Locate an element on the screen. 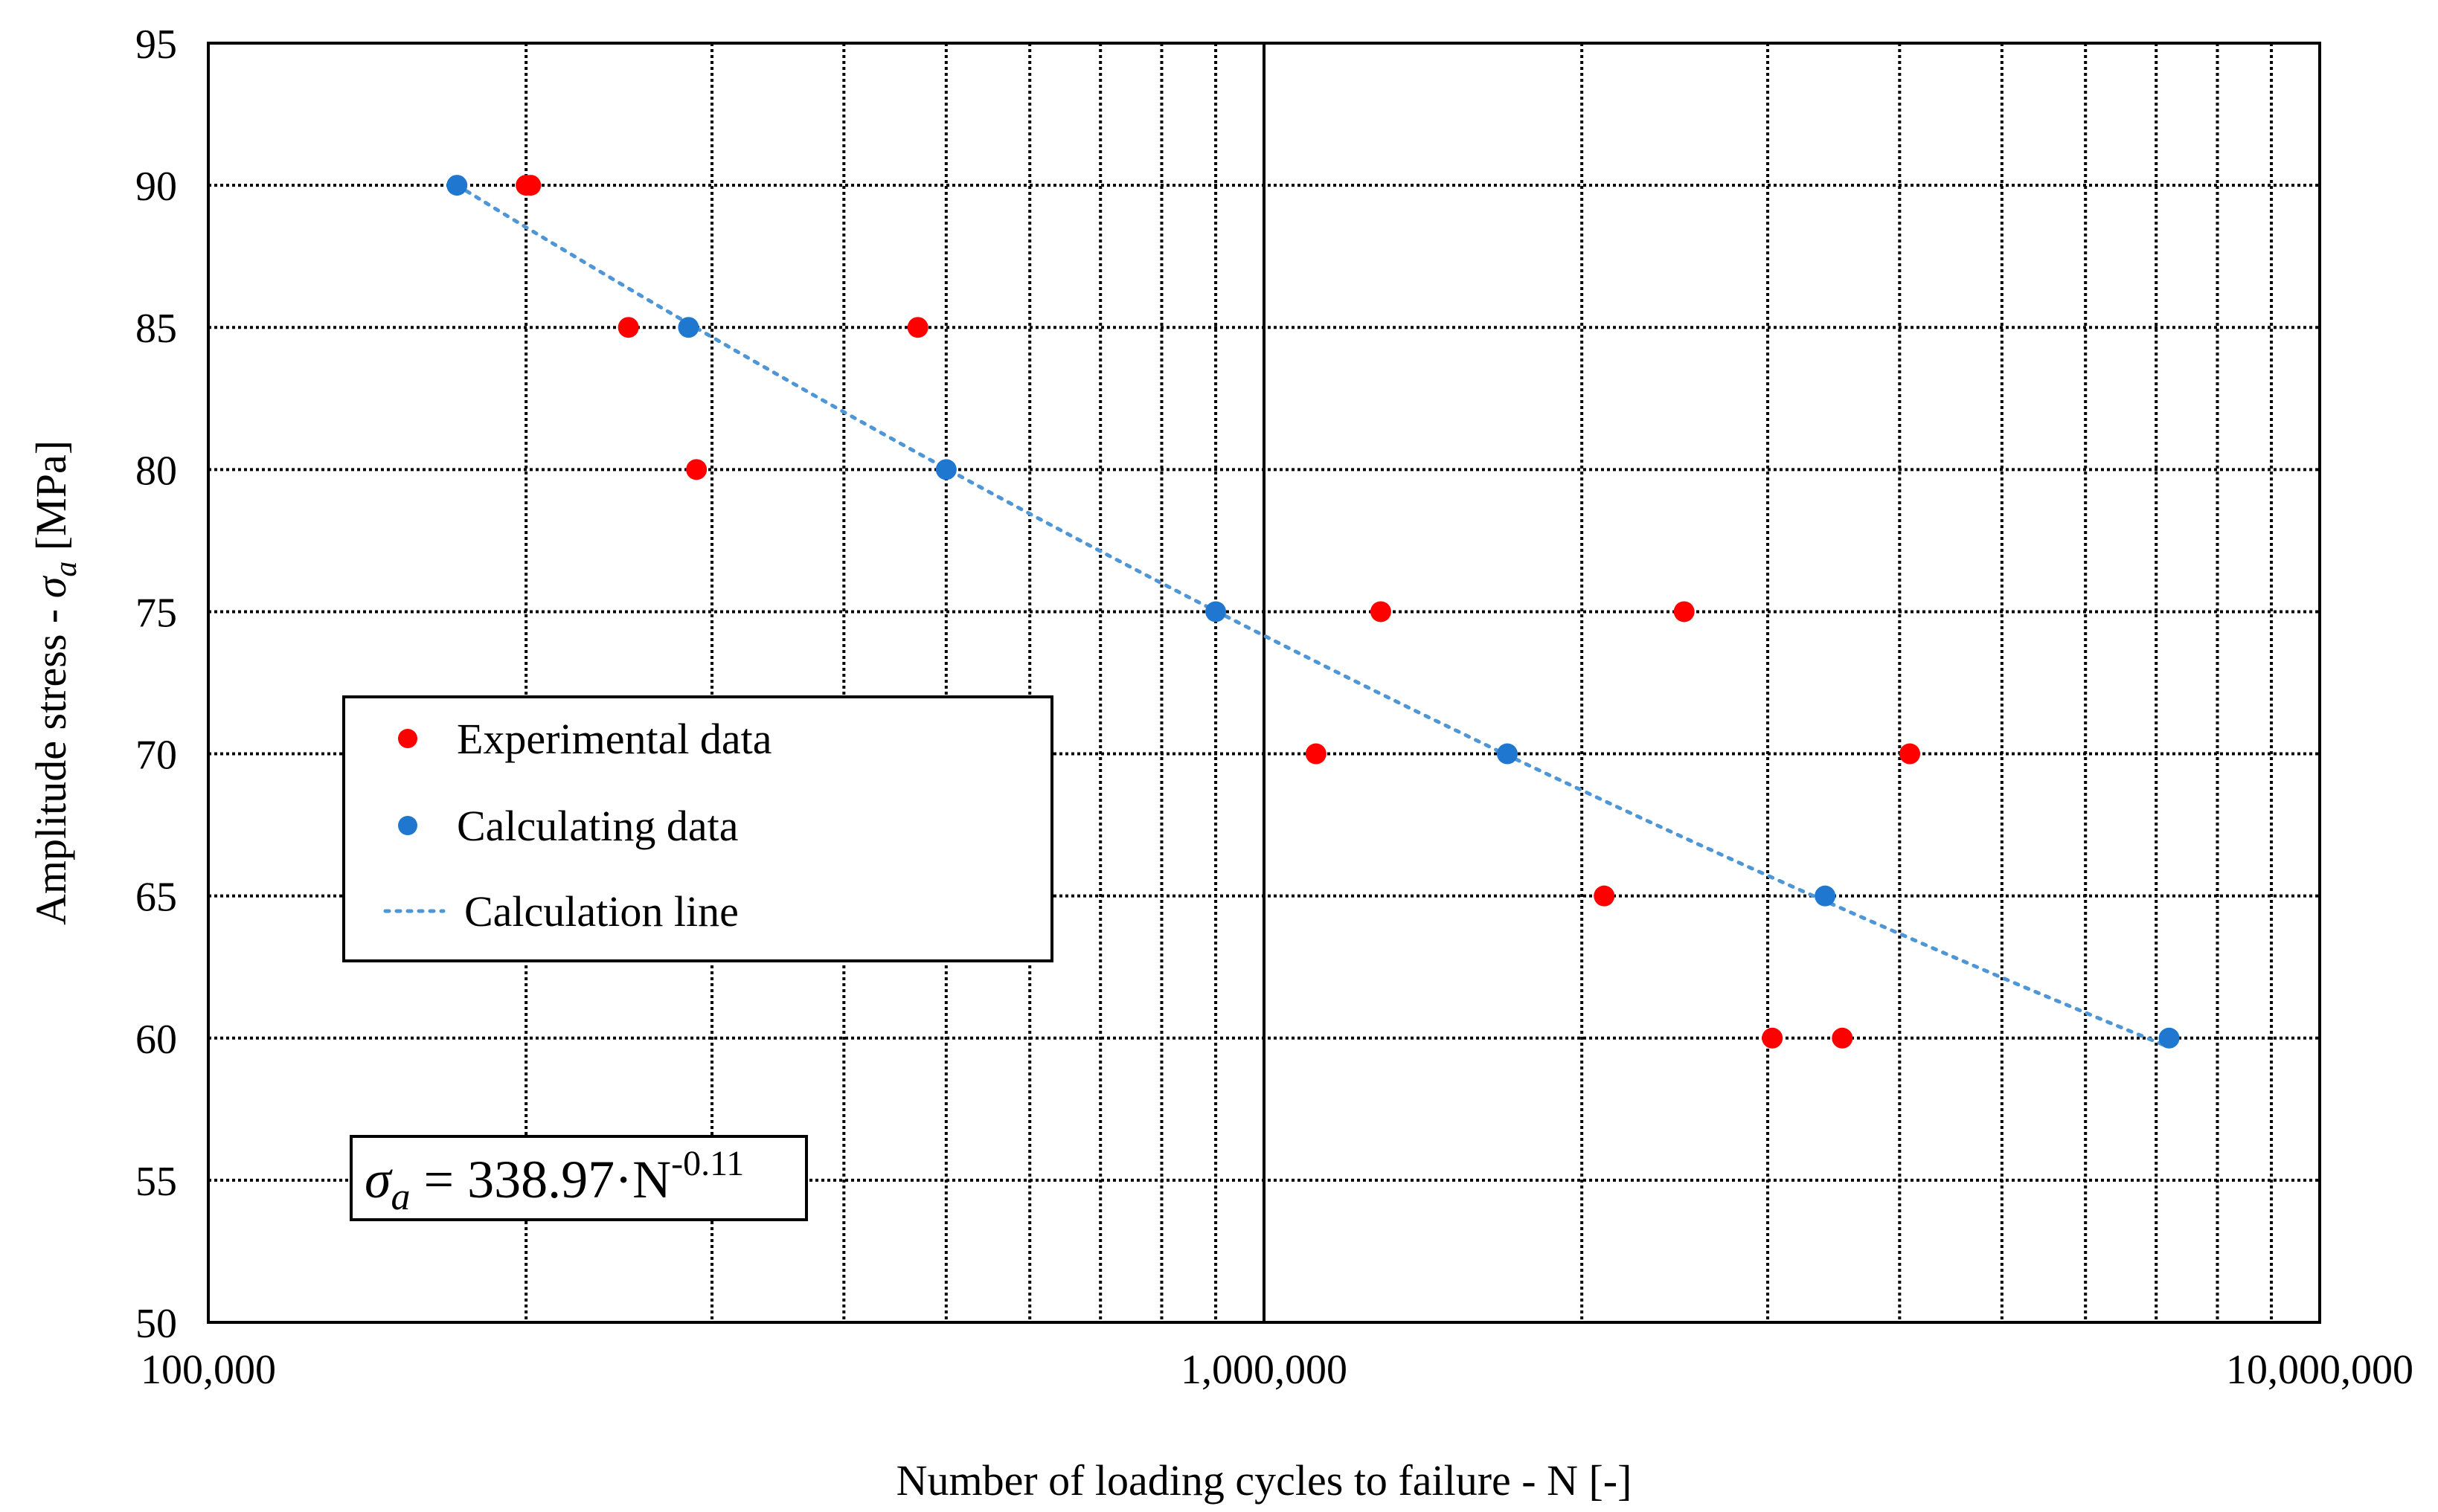 This screenshot has height=1512, width=2438. legend-label-experimental: Experimental data is located at coordinates (614, 739).